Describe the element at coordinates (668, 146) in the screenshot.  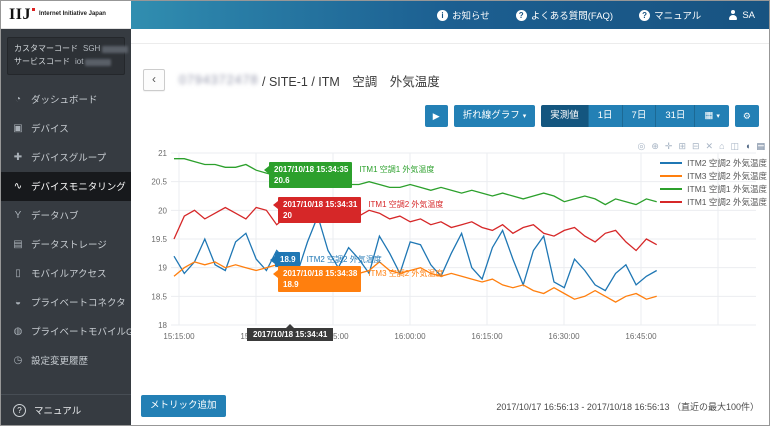
I see `pan-icon: ✛` at that location.